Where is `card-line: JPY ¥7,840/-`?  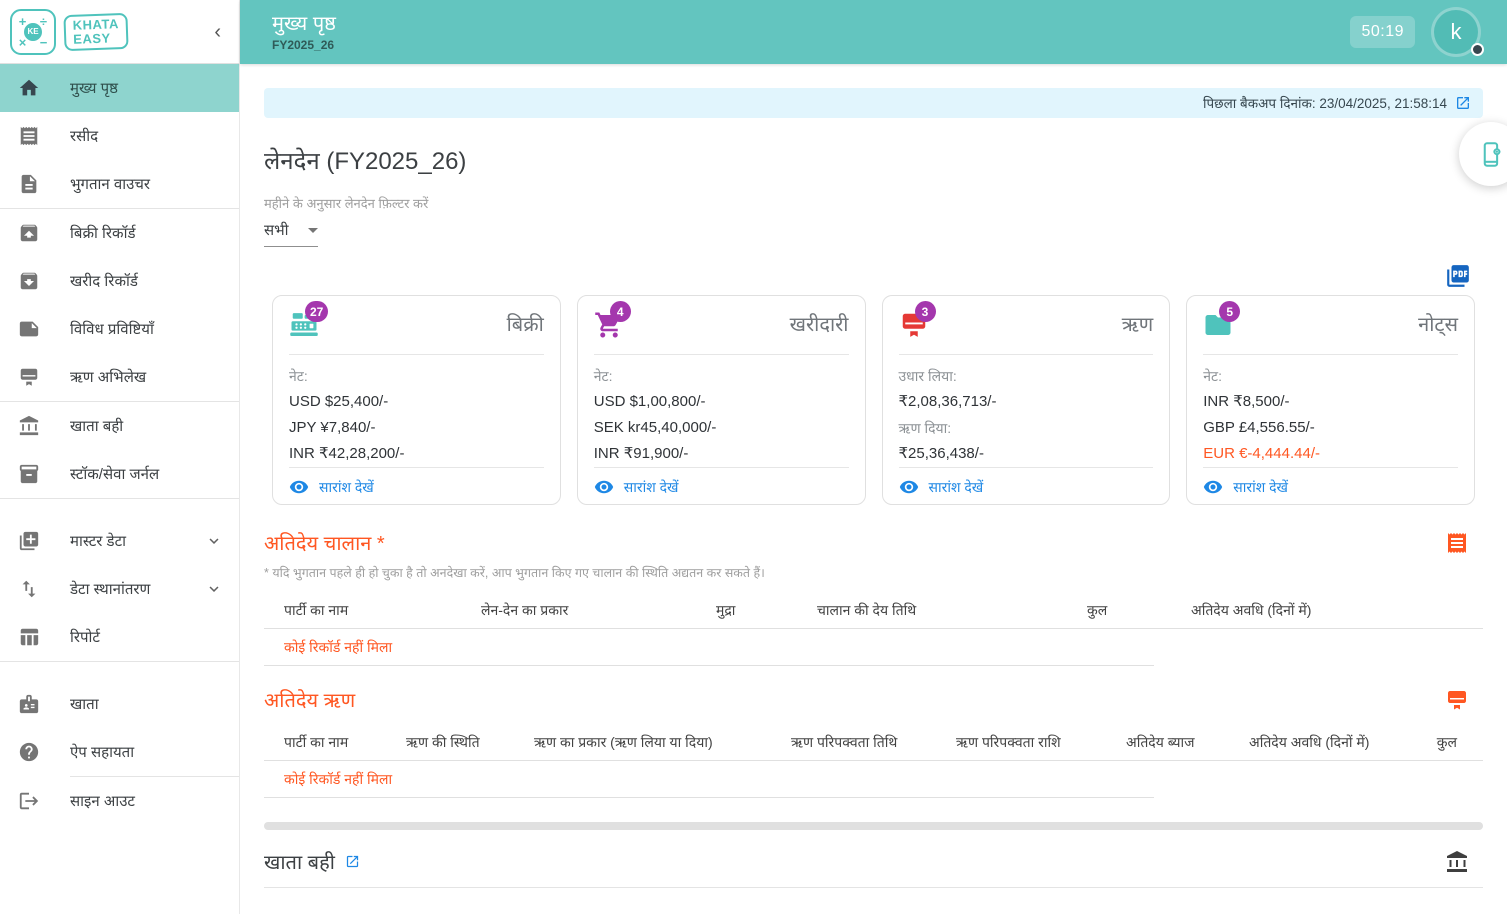
card-line: JPY ¥7,840/- is located at coordinates (332, 427).